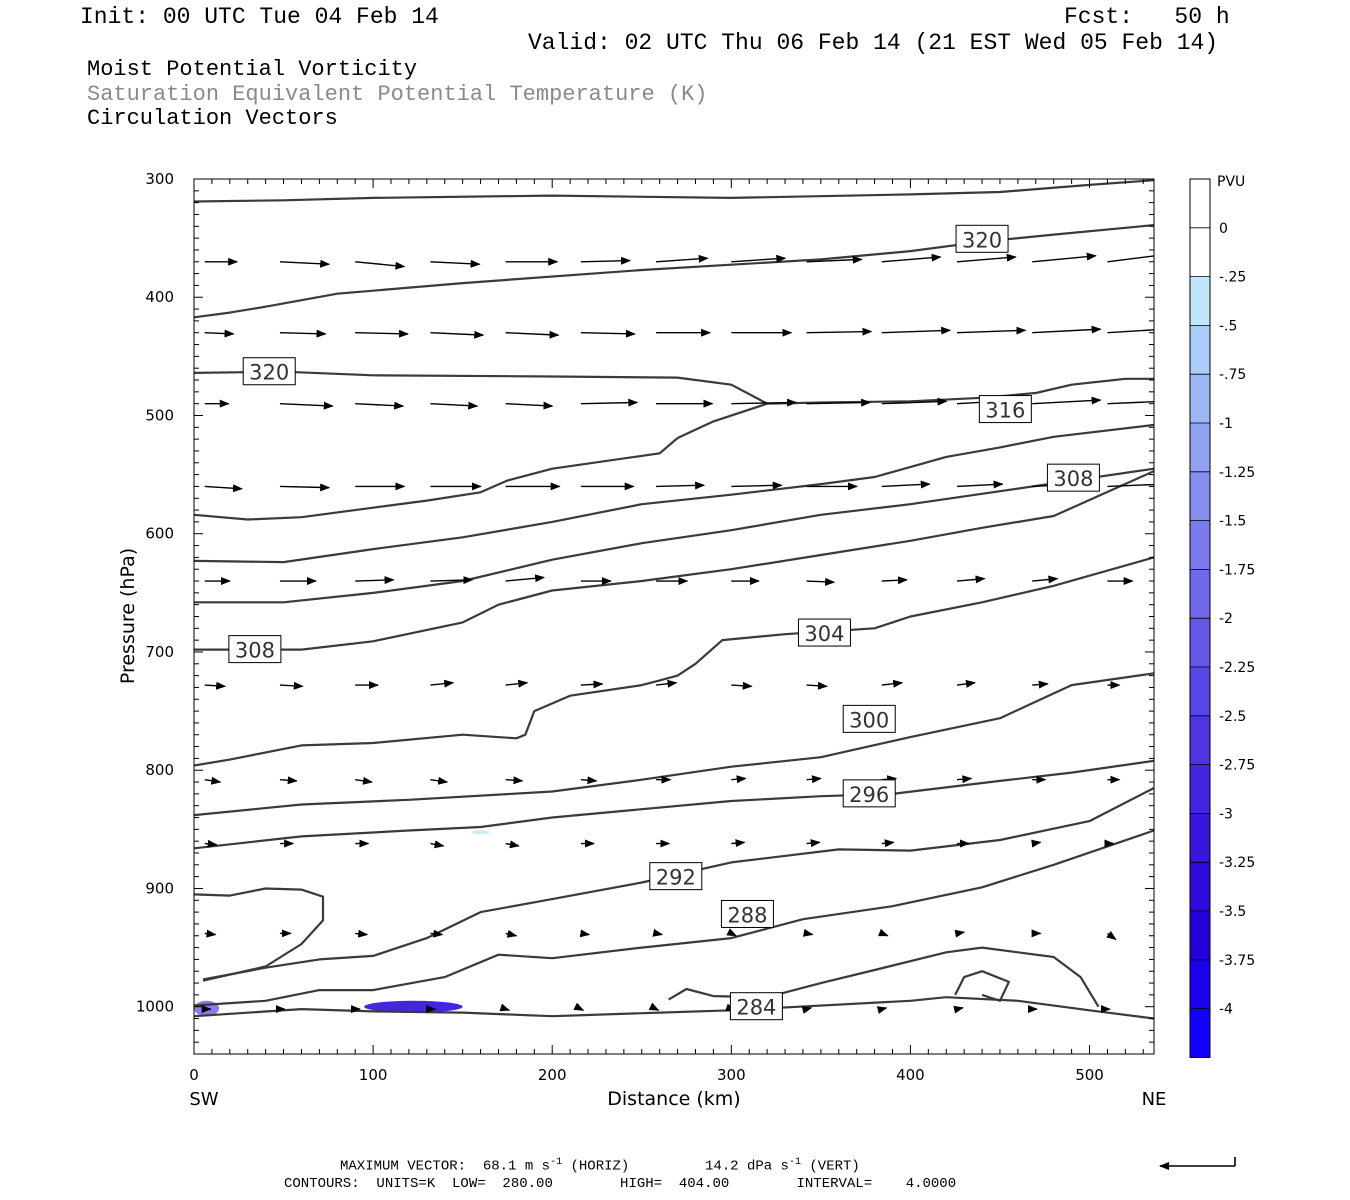 The height and width of the screenshot is (1200, 1350). Describe the element at coordinates (537, 1166) in the screenshot. I see `horiz-unit: m s` at that location.